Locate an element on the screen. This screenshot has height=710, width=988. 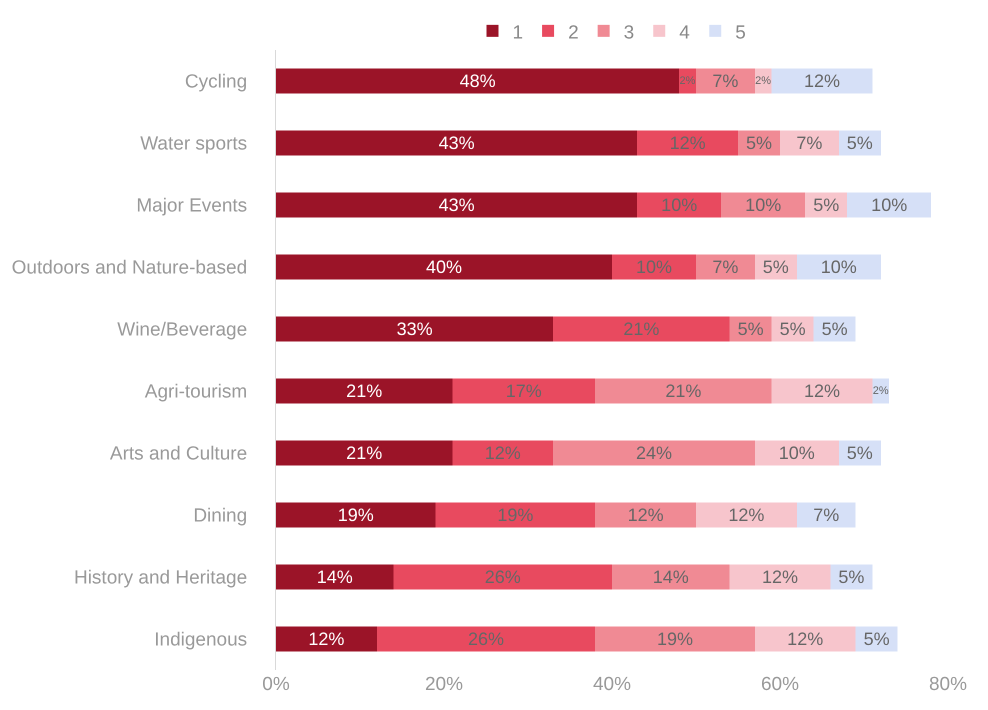
data-label: 17% is located at coordinates (524, 391).